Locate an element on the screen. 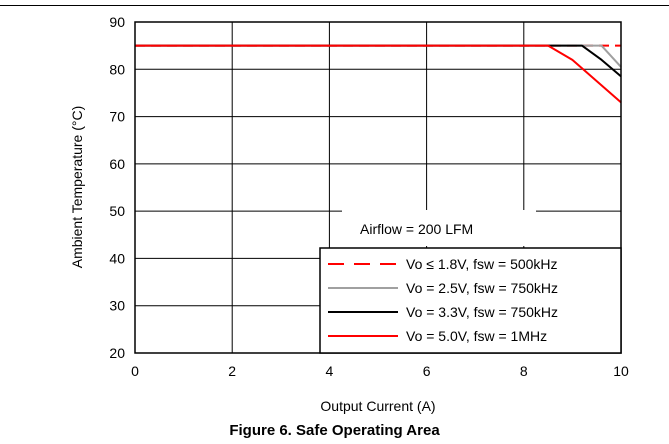 The height and width of the screenshot is (444, 669). legend-label-2: Vo = 2.5V, fsw = 750kHz is located at coordinates (482, 288).